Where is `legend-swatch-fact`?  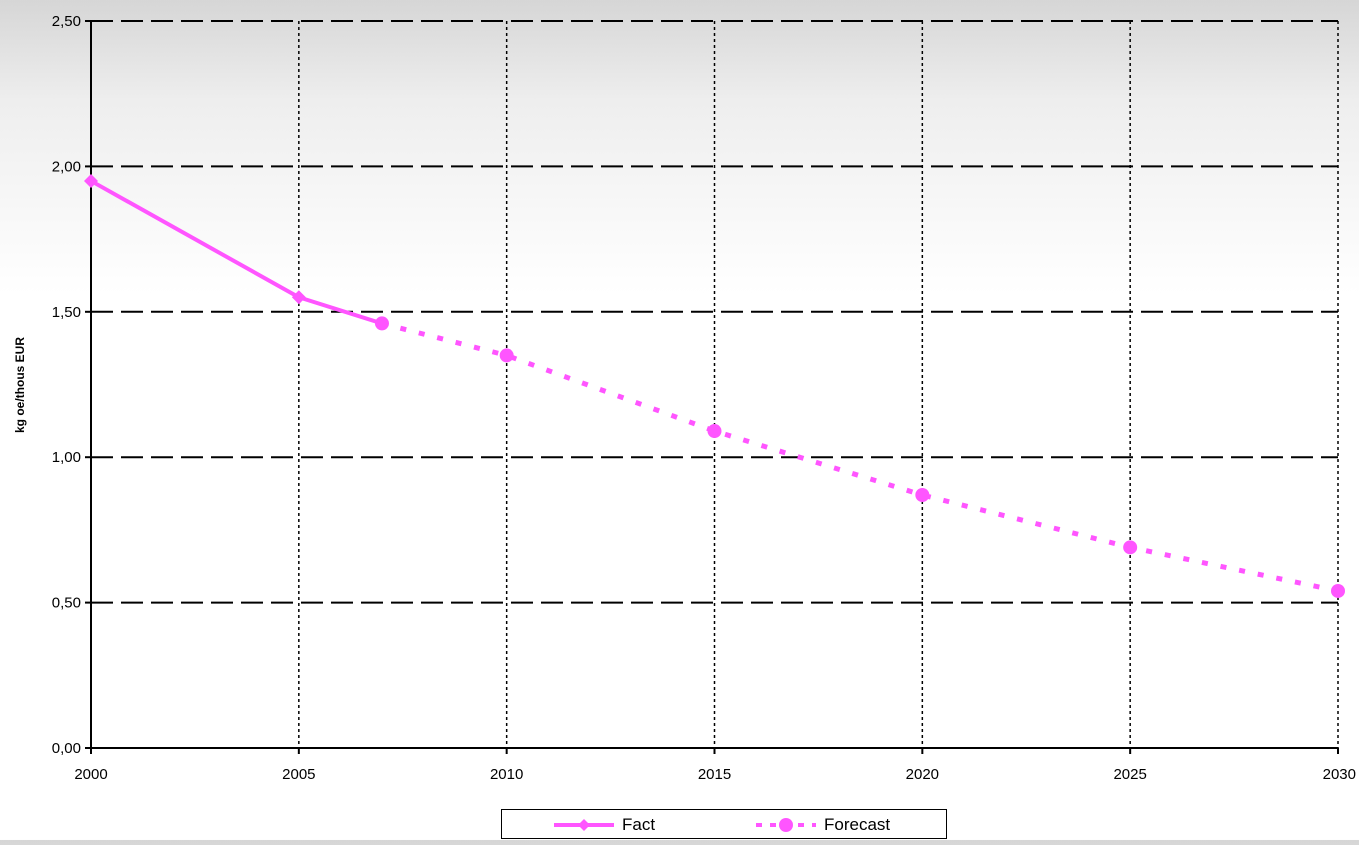 legend-swatch-fact is located at coordinates (584, 825).